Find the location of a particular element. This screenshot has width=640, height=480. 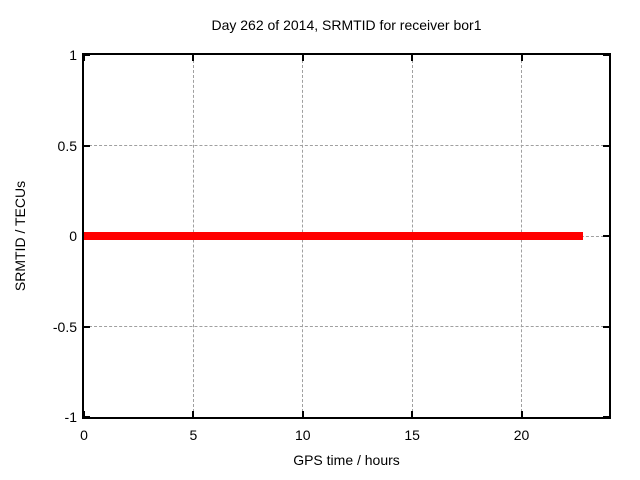

y-tick-label: 0 is located at coordinates (73, 236).